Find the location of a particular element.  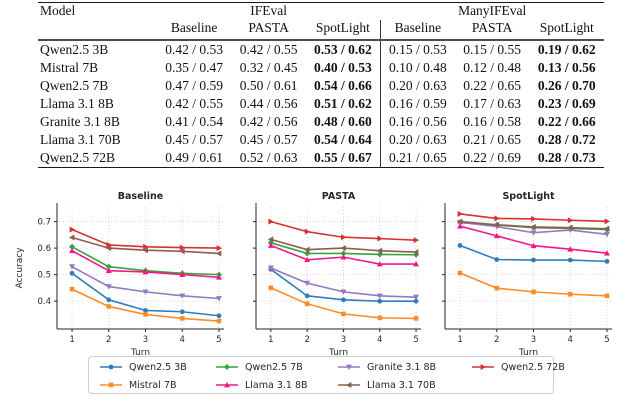

legend-entry: Llama 3.1 70B is located at coordinates (404, 385).